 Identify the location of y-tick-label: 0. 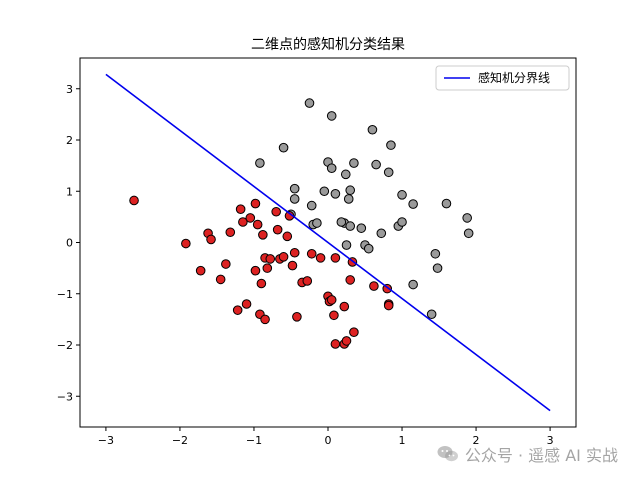
(69, 243).